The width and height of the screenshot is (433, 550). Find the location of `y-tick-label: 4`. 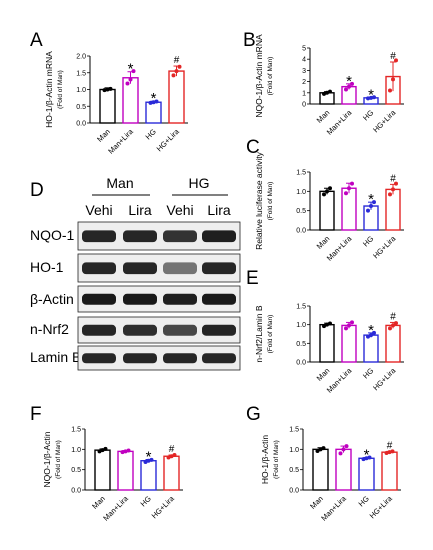

y-tick-label: 4 is located at coordinates (304, 60).